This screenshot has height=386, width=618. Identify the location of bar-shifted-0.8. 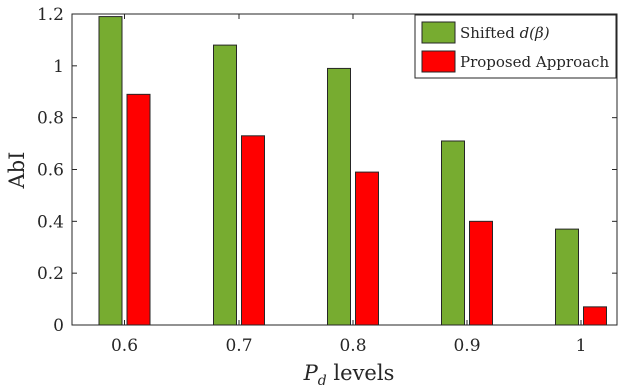
(339, 196).